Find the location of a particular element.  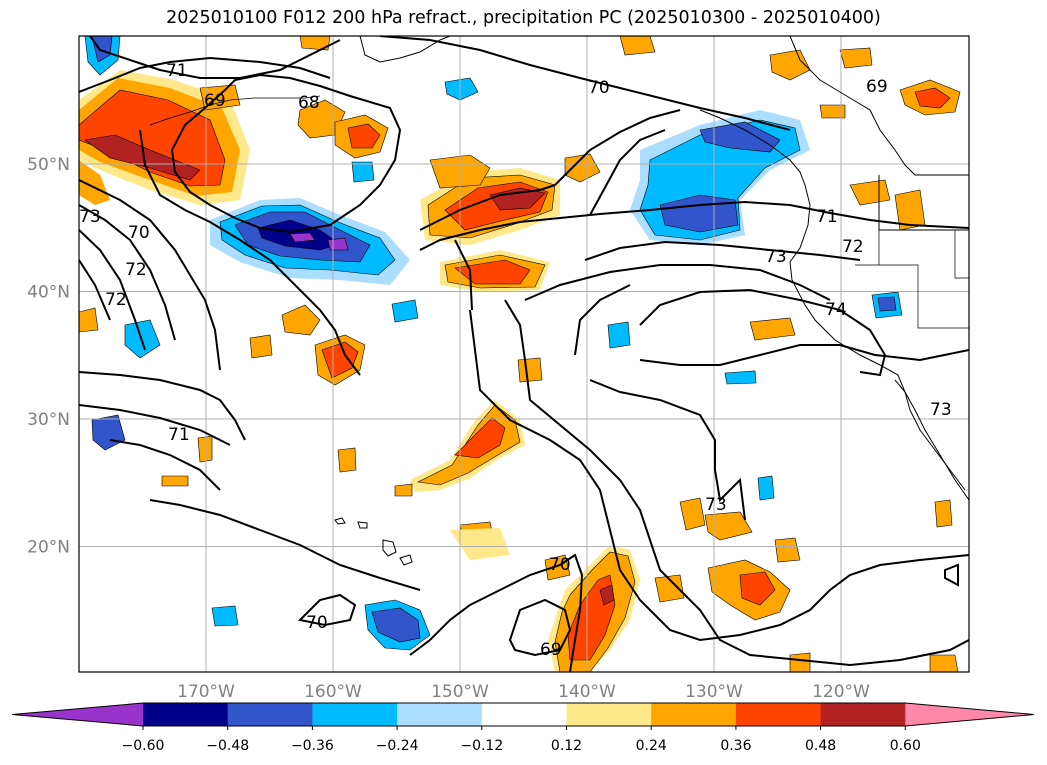

colorbar-tick-label: 0.48 is located at coordinates (820, 746).